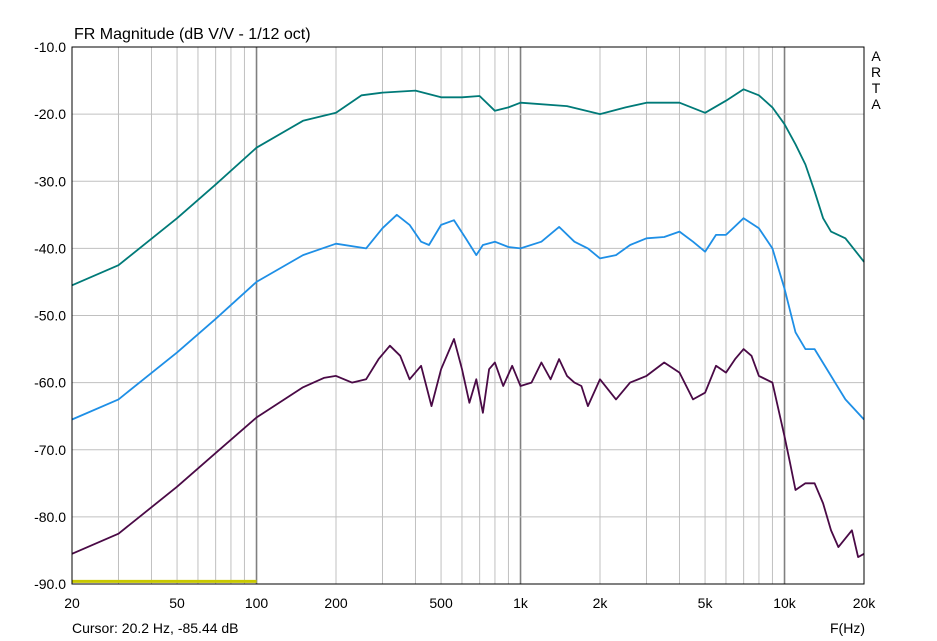 The height and width of the screenshot is (641, 937). What do you see at coordinates (257, 603) in the screenshot?
I see `x-tick-label: 100` at bounding box center [257, 603].